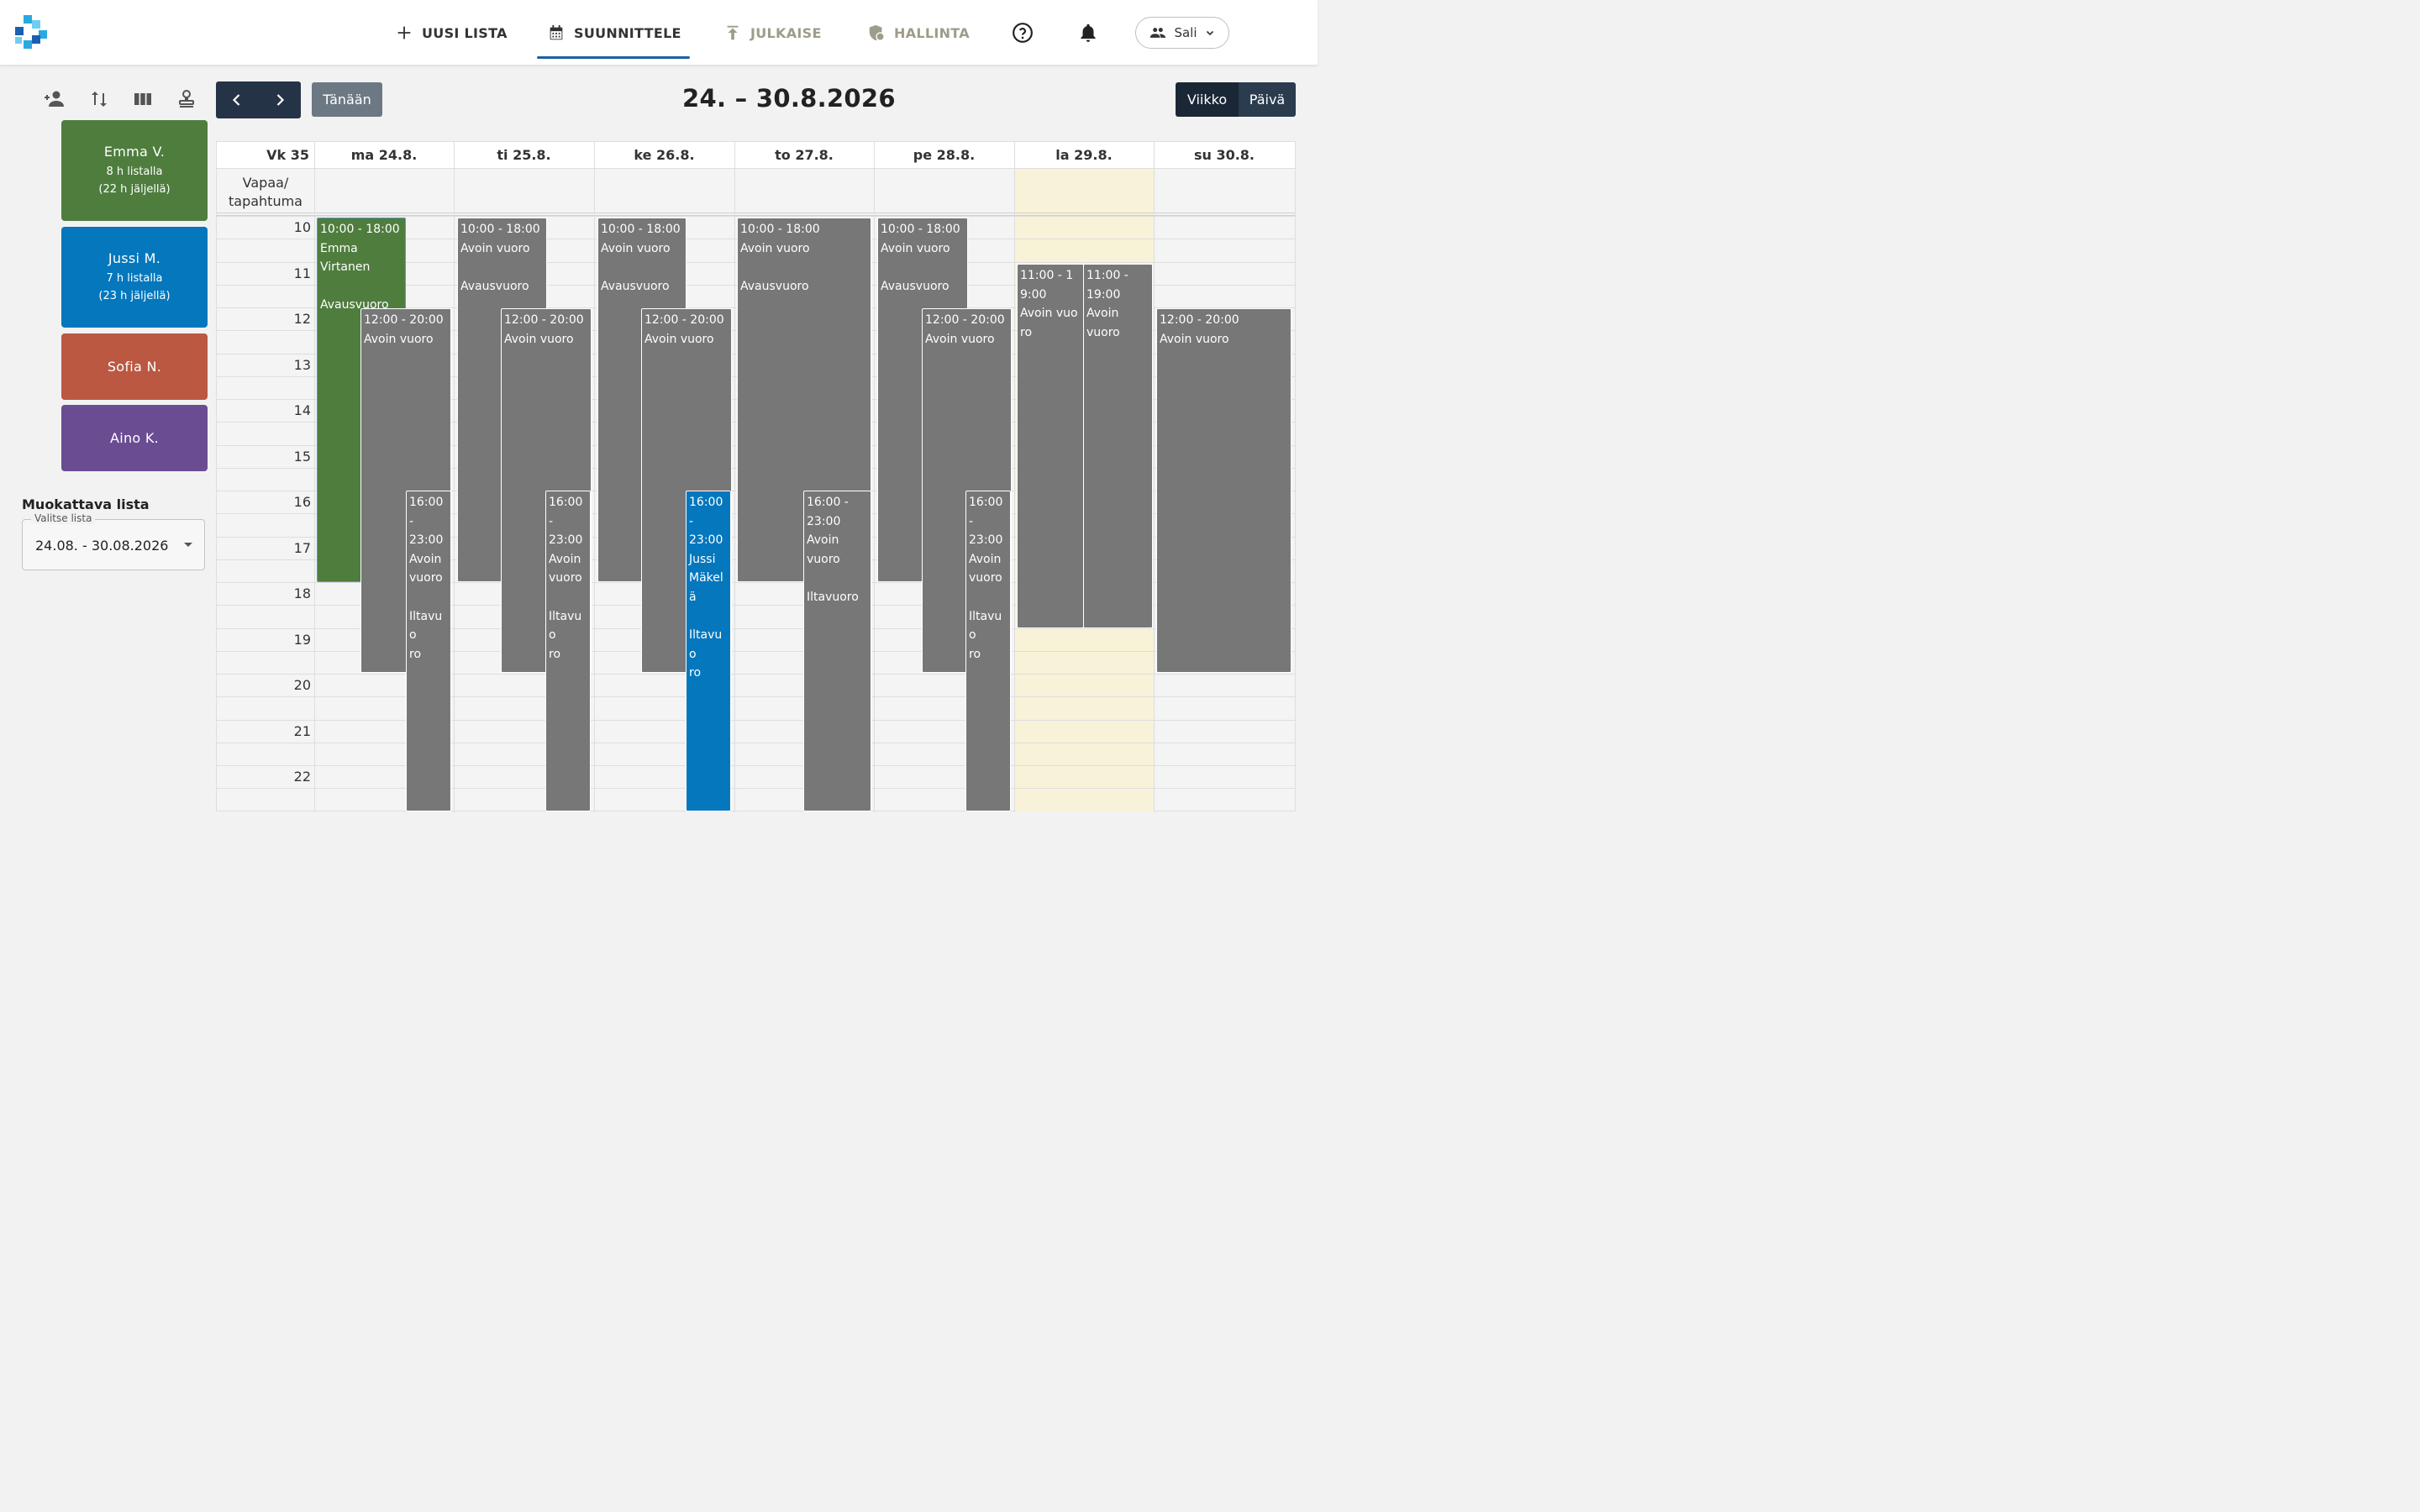 The width and height of the screenshot is (2420, 1512). Describe the element at coordinates (693, 597) in the screenshot. I see `shift-text-line: ä` at that location.